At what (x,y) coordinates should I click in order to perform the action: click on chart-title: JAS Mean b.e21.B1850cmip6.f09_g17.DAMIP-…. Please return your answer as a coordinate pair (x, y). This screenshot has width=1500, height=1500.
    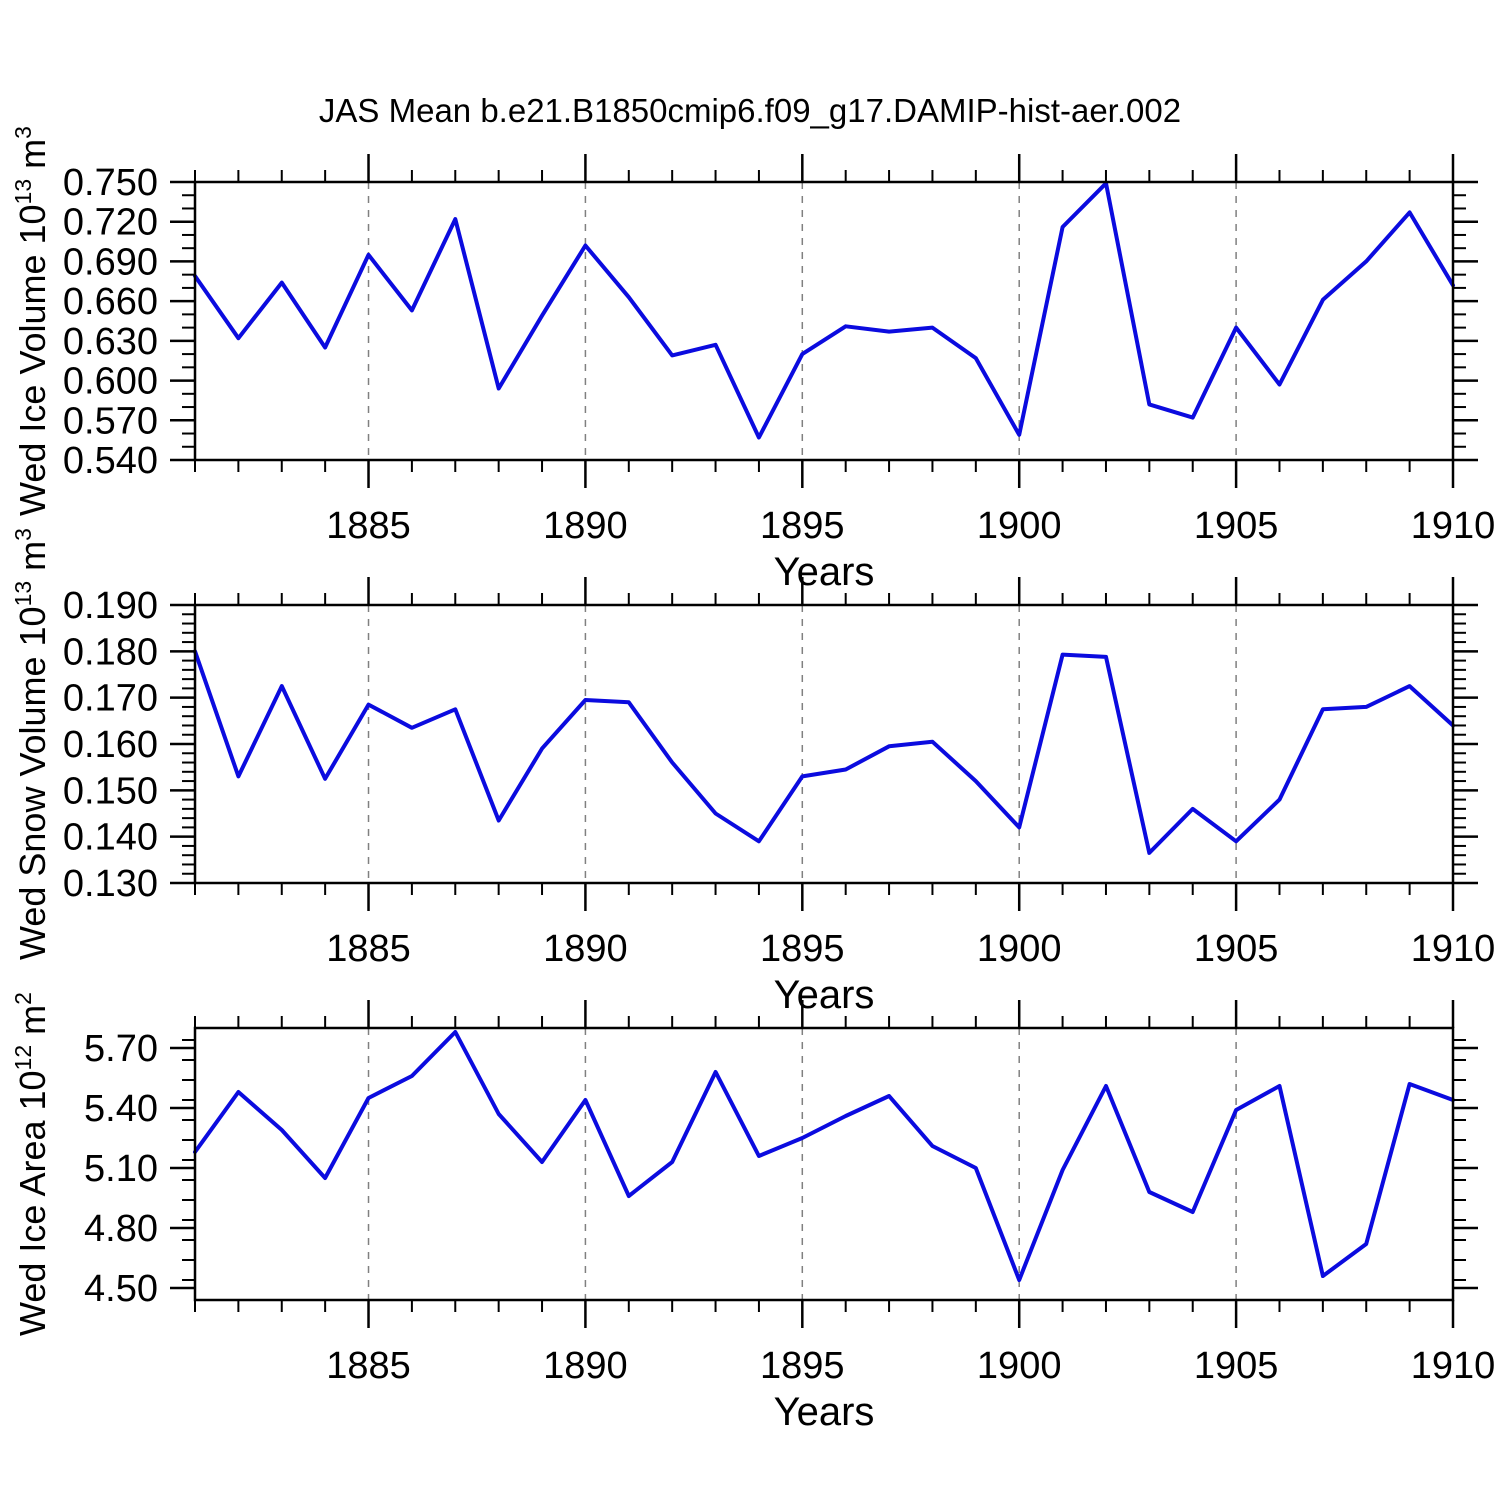
    Looking at the image, I should click on (750, 110).